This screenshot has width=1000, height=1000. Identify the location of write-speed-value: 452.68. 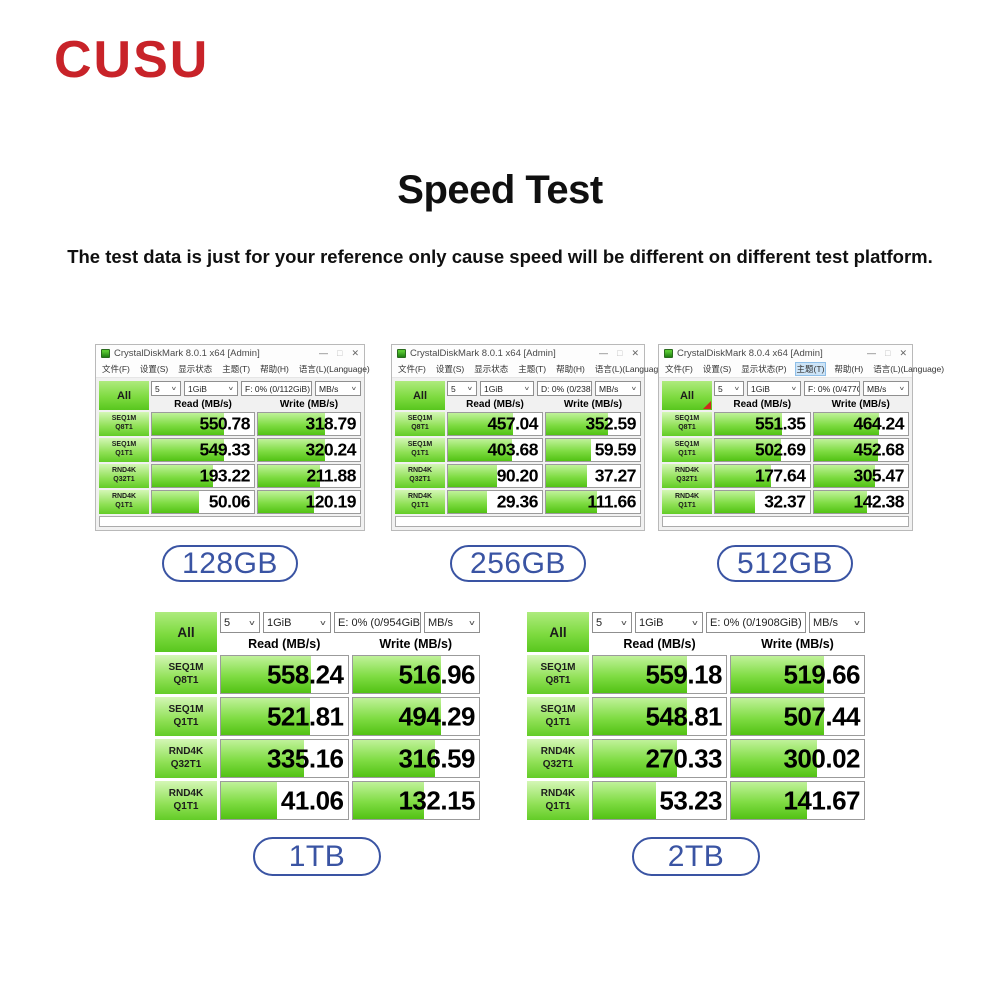
(878, 449).